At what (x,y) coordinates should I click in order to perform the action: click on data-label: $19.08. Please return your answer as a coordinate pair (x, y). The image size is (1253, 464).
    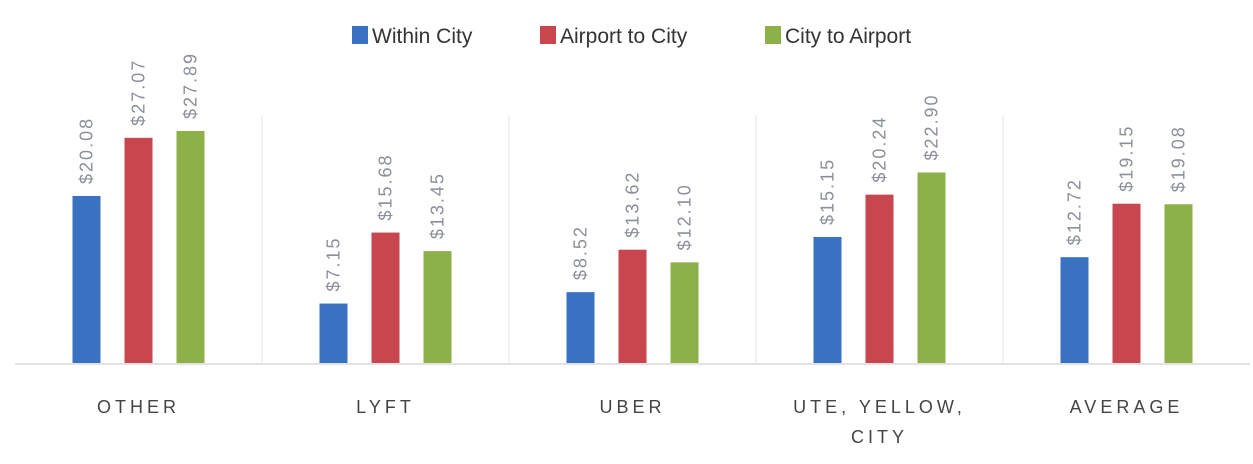
    Looking at the image, I should click on (1179, 158).